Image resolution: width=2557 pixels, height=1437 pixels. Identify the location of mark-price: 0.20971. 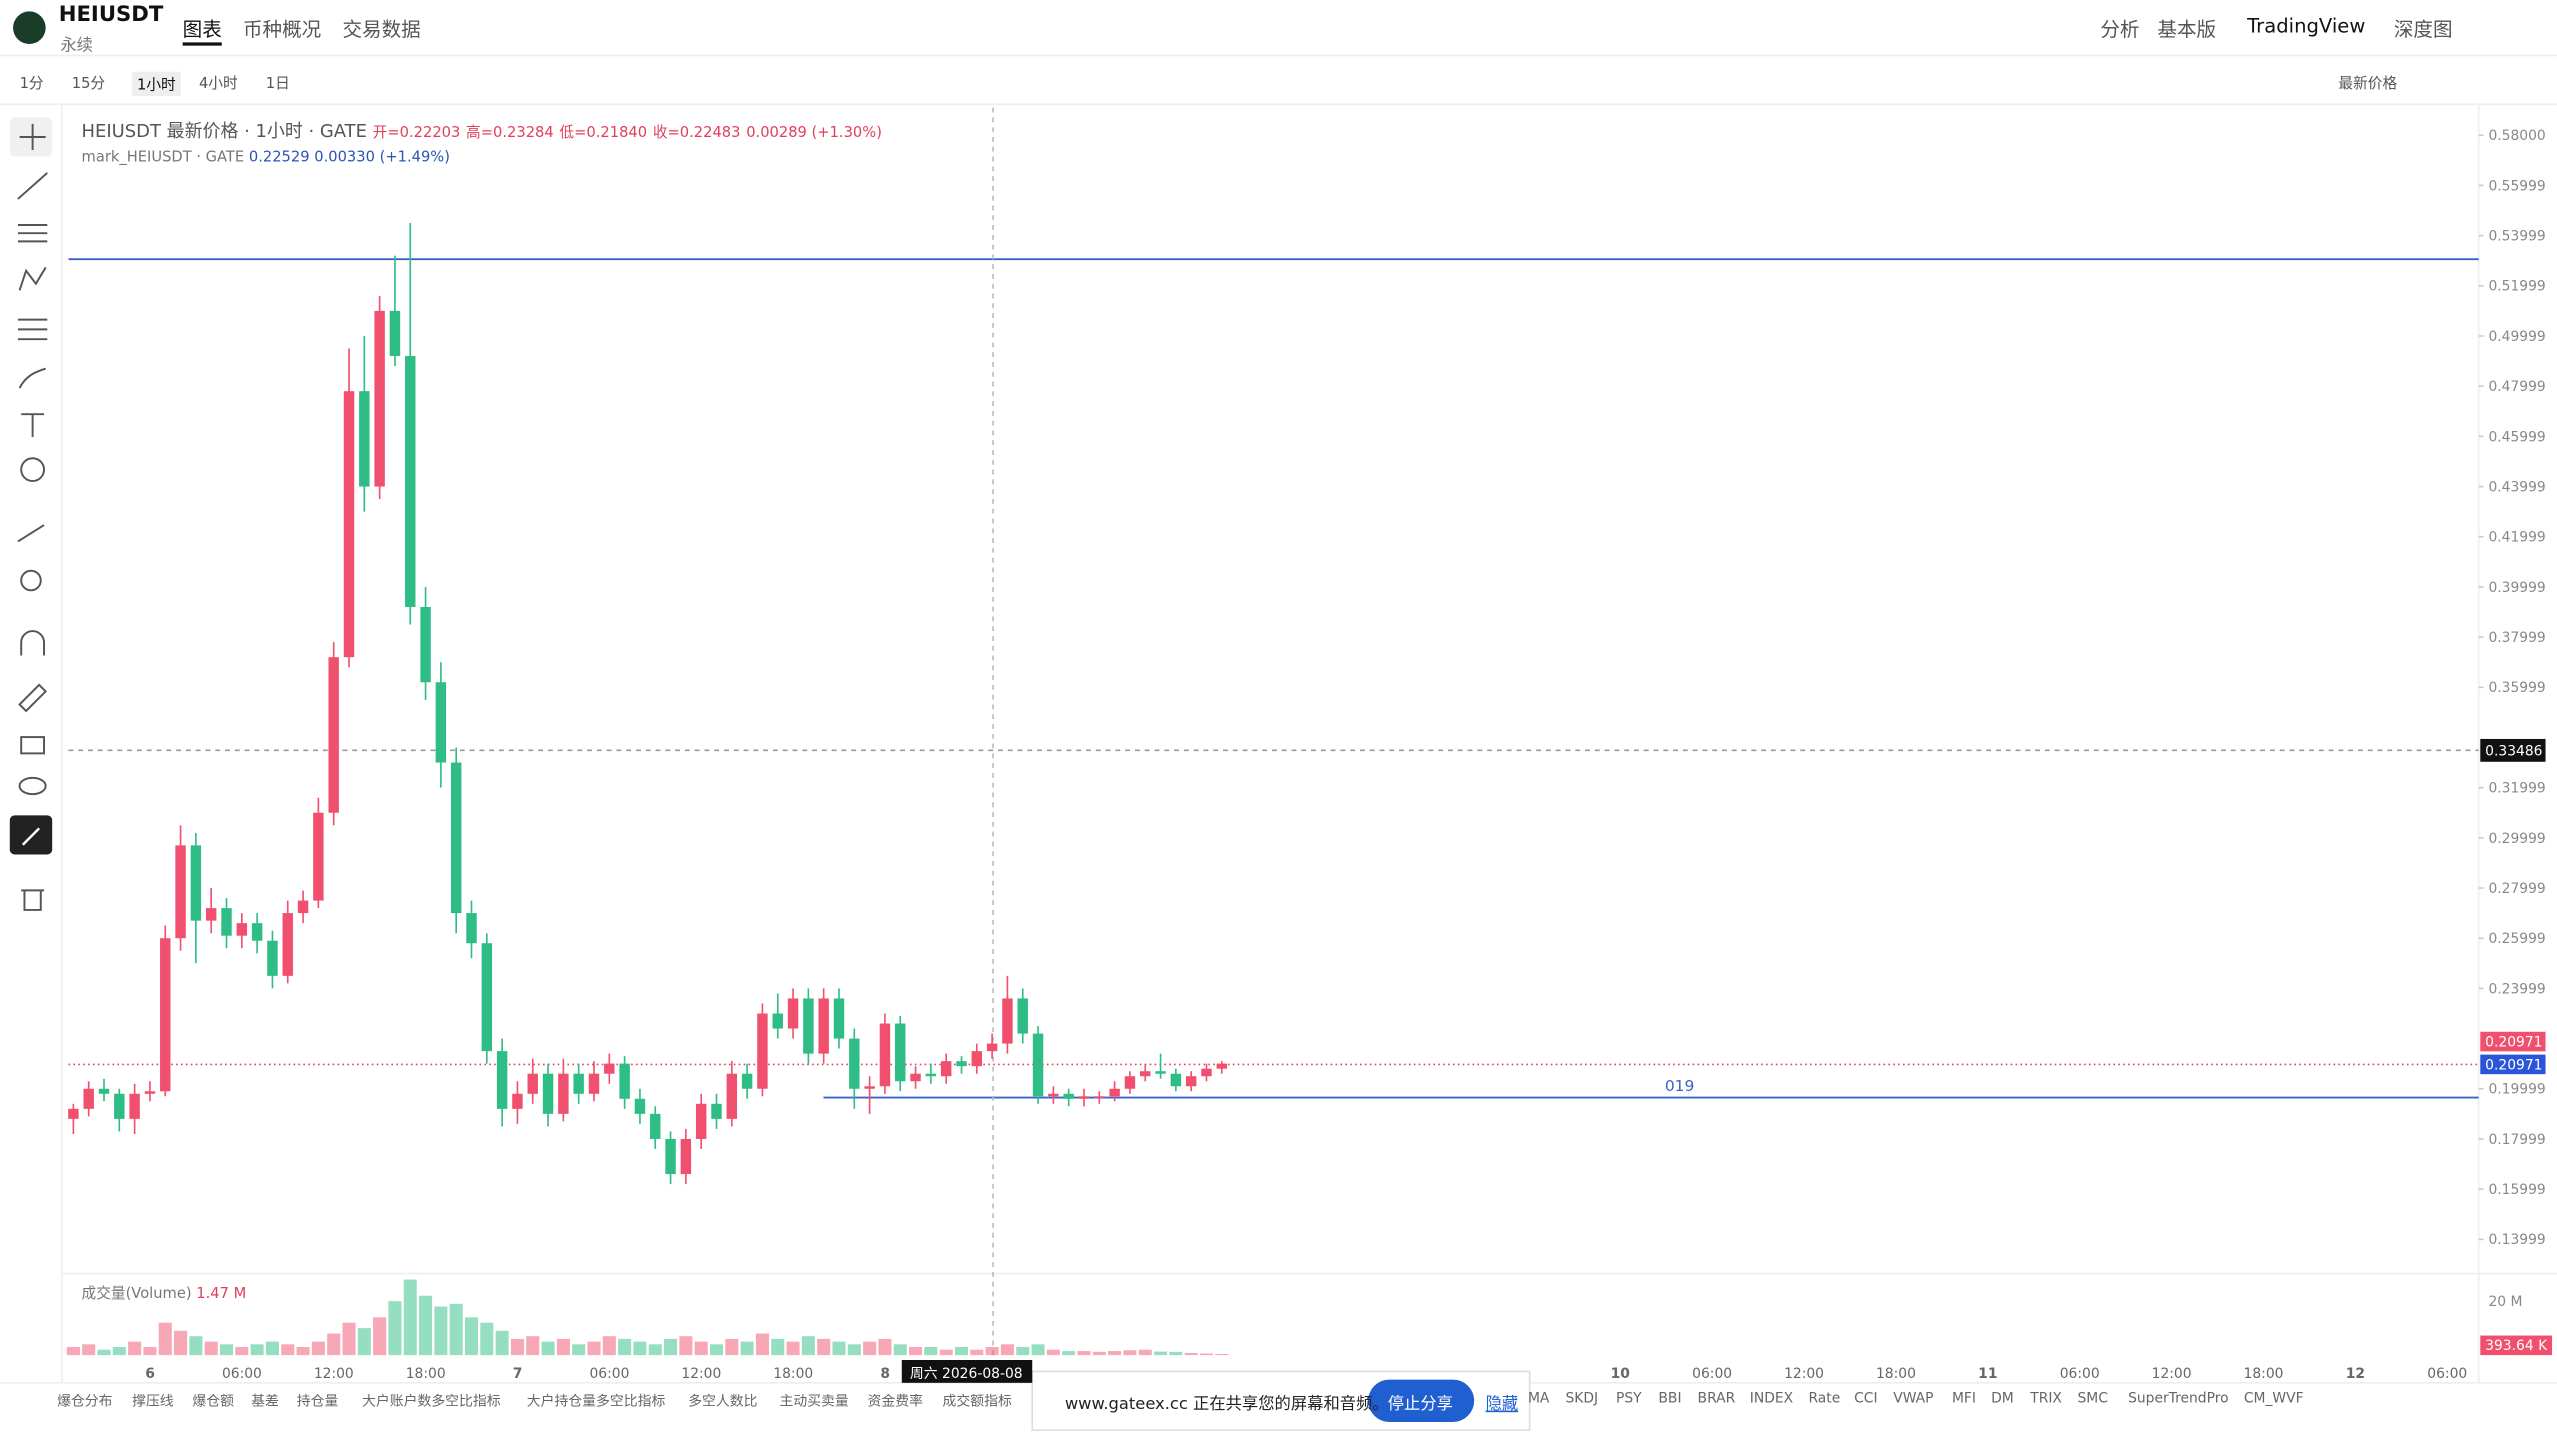
(2513, 1065).